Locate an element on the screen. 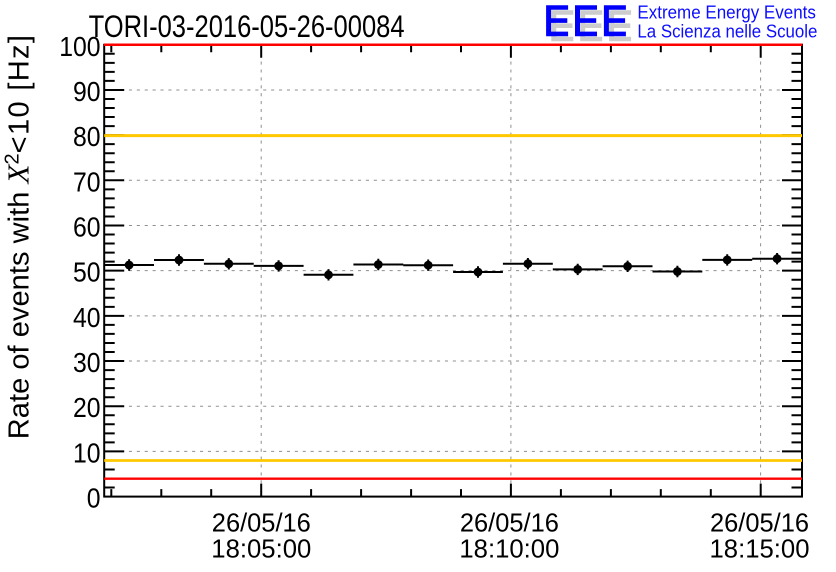  svg-text: 18:05:00 is located at coordinates (261, 549).